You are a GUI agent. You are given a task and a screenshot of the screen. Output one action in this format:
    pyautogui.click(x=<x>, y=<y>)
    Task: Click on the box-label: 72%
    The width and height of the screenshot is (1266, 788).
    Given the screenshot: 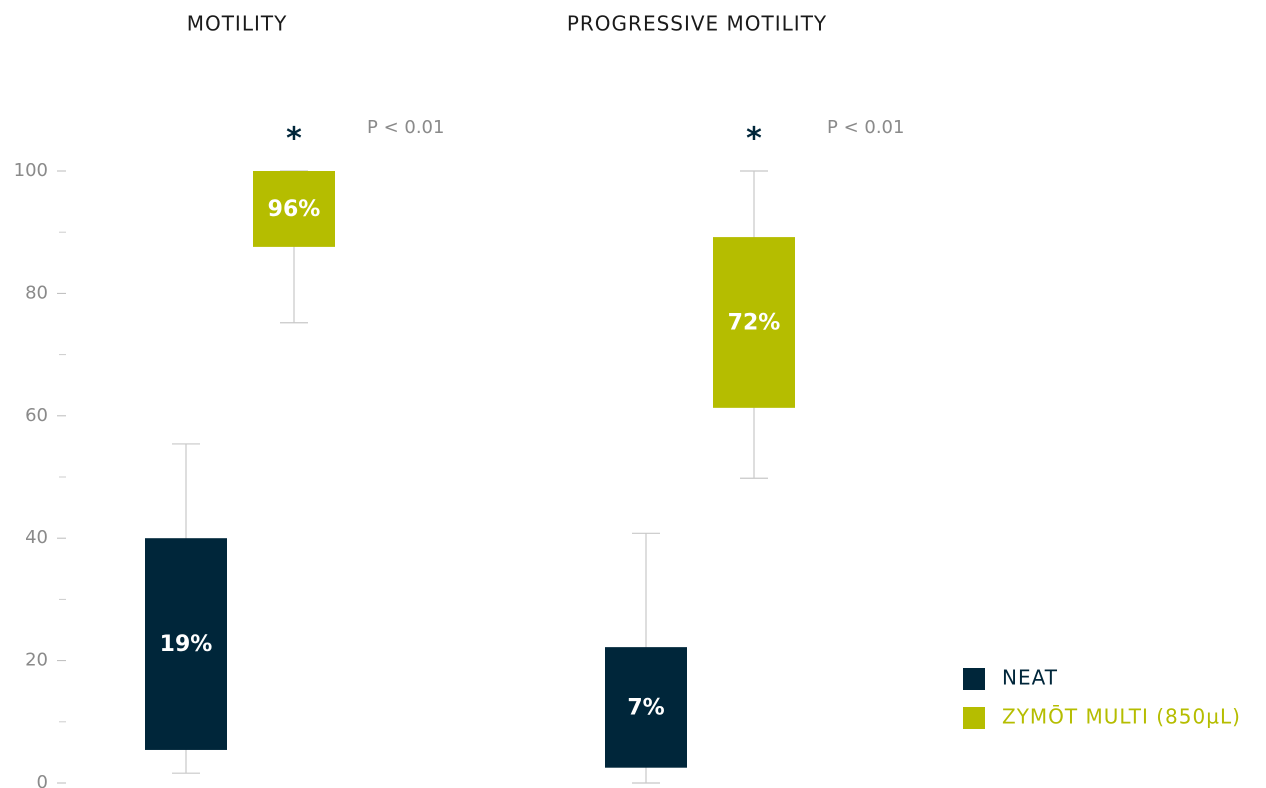 What is the action you would take?
    pyautogui.click(x=754, y=322)
    